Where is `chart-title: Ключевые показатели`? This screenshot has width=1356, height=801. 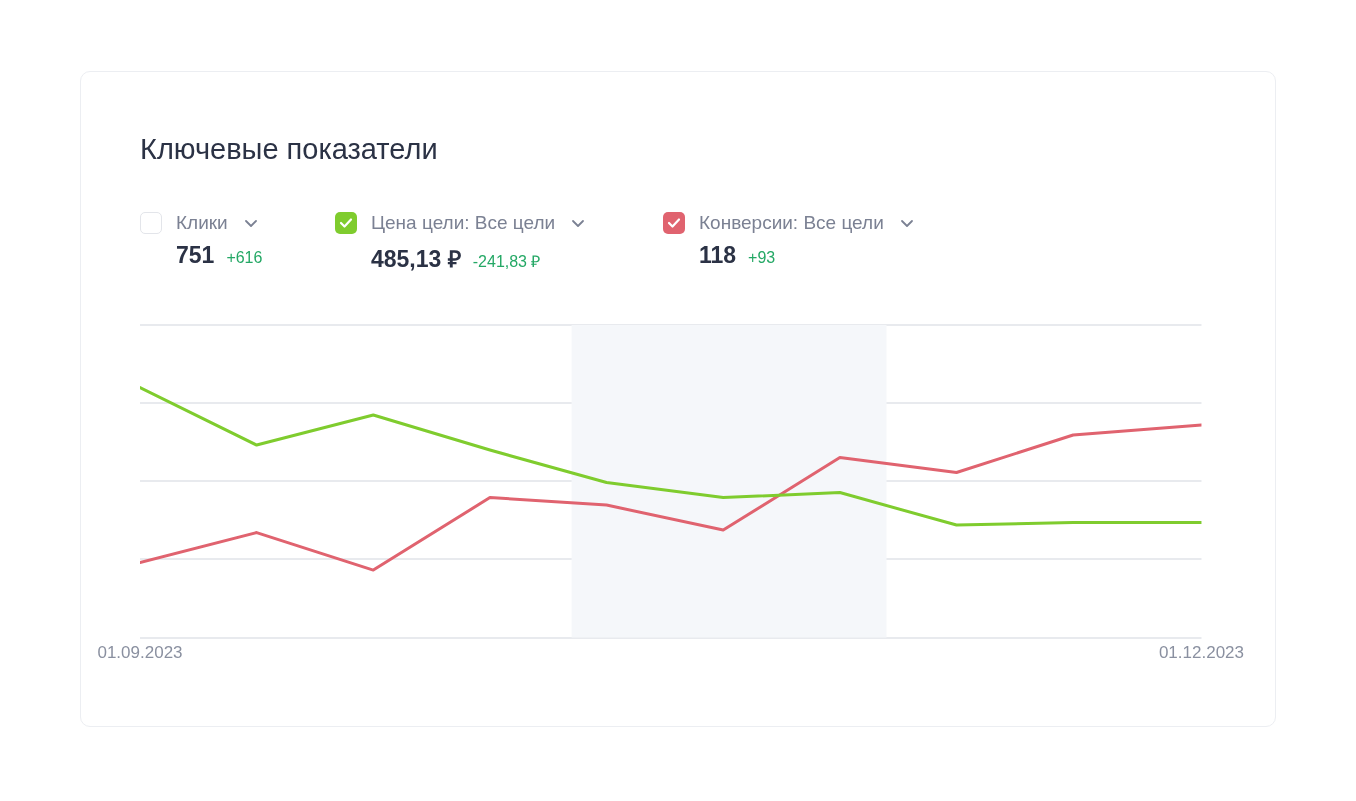
chart-title: Ключевые показатели is located at coordinates (289, 149).